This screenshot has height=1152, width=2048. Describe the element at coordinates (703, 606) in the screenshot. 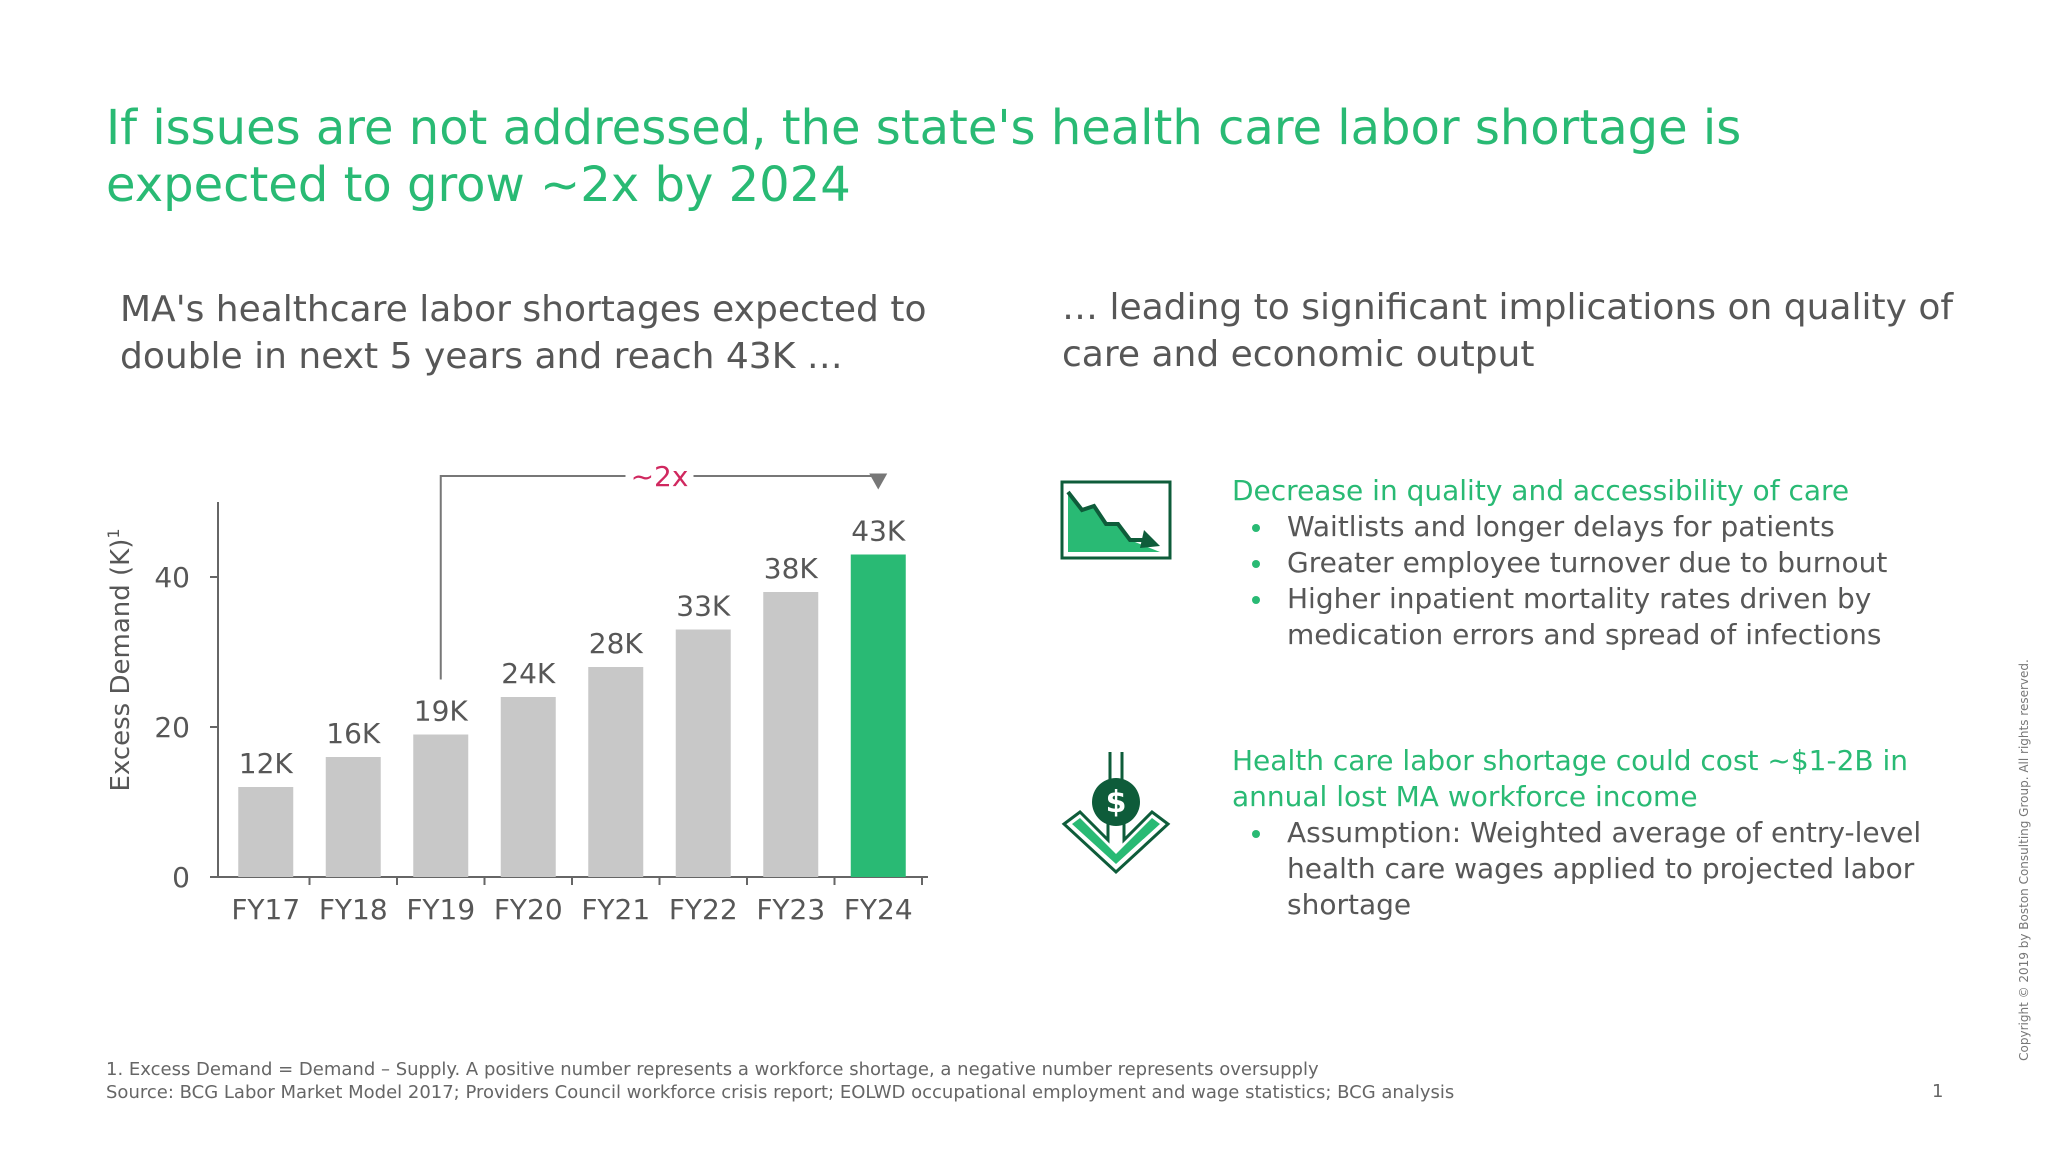

I see `data-label: 33K` at that location.